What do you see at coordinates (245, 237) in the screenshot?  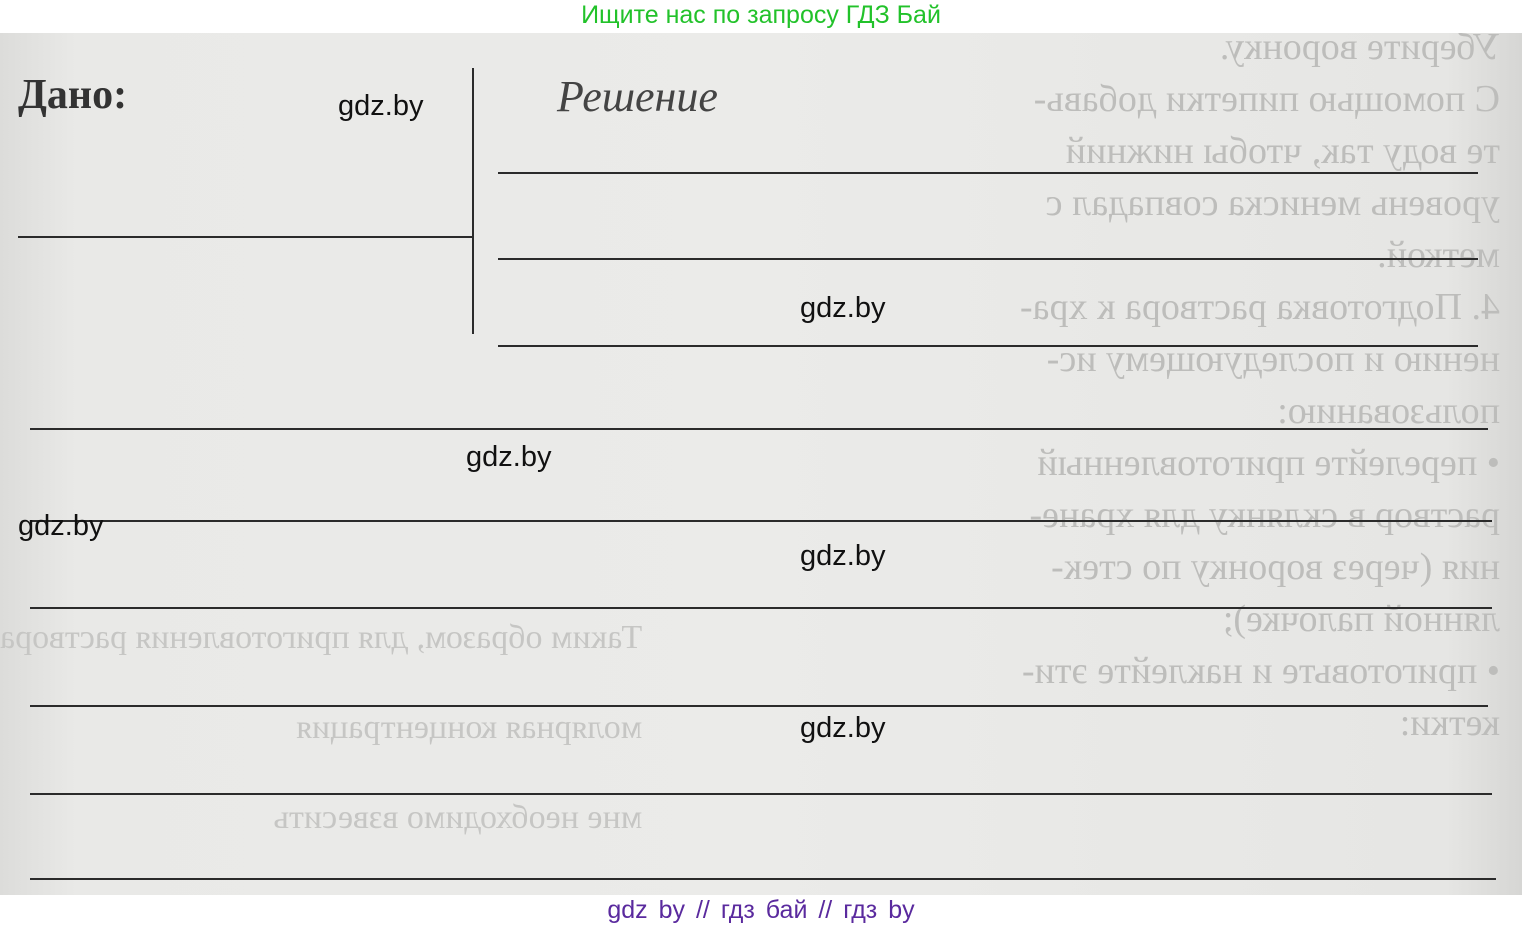 I see `given-underline` at bounding box center [245, 237].